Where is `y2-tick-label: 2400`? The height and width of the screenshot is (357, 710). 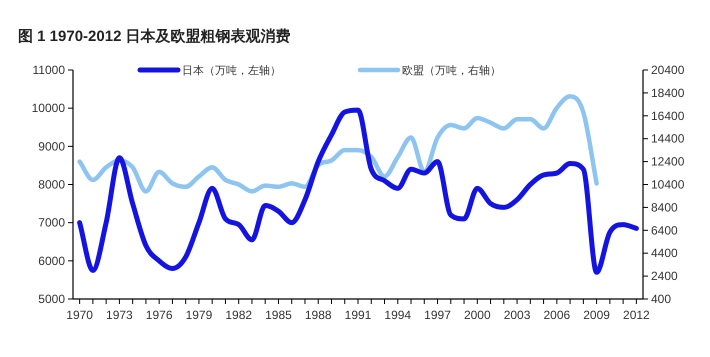 y2-tick-label: 2400 is located at coordinates (664, 276).